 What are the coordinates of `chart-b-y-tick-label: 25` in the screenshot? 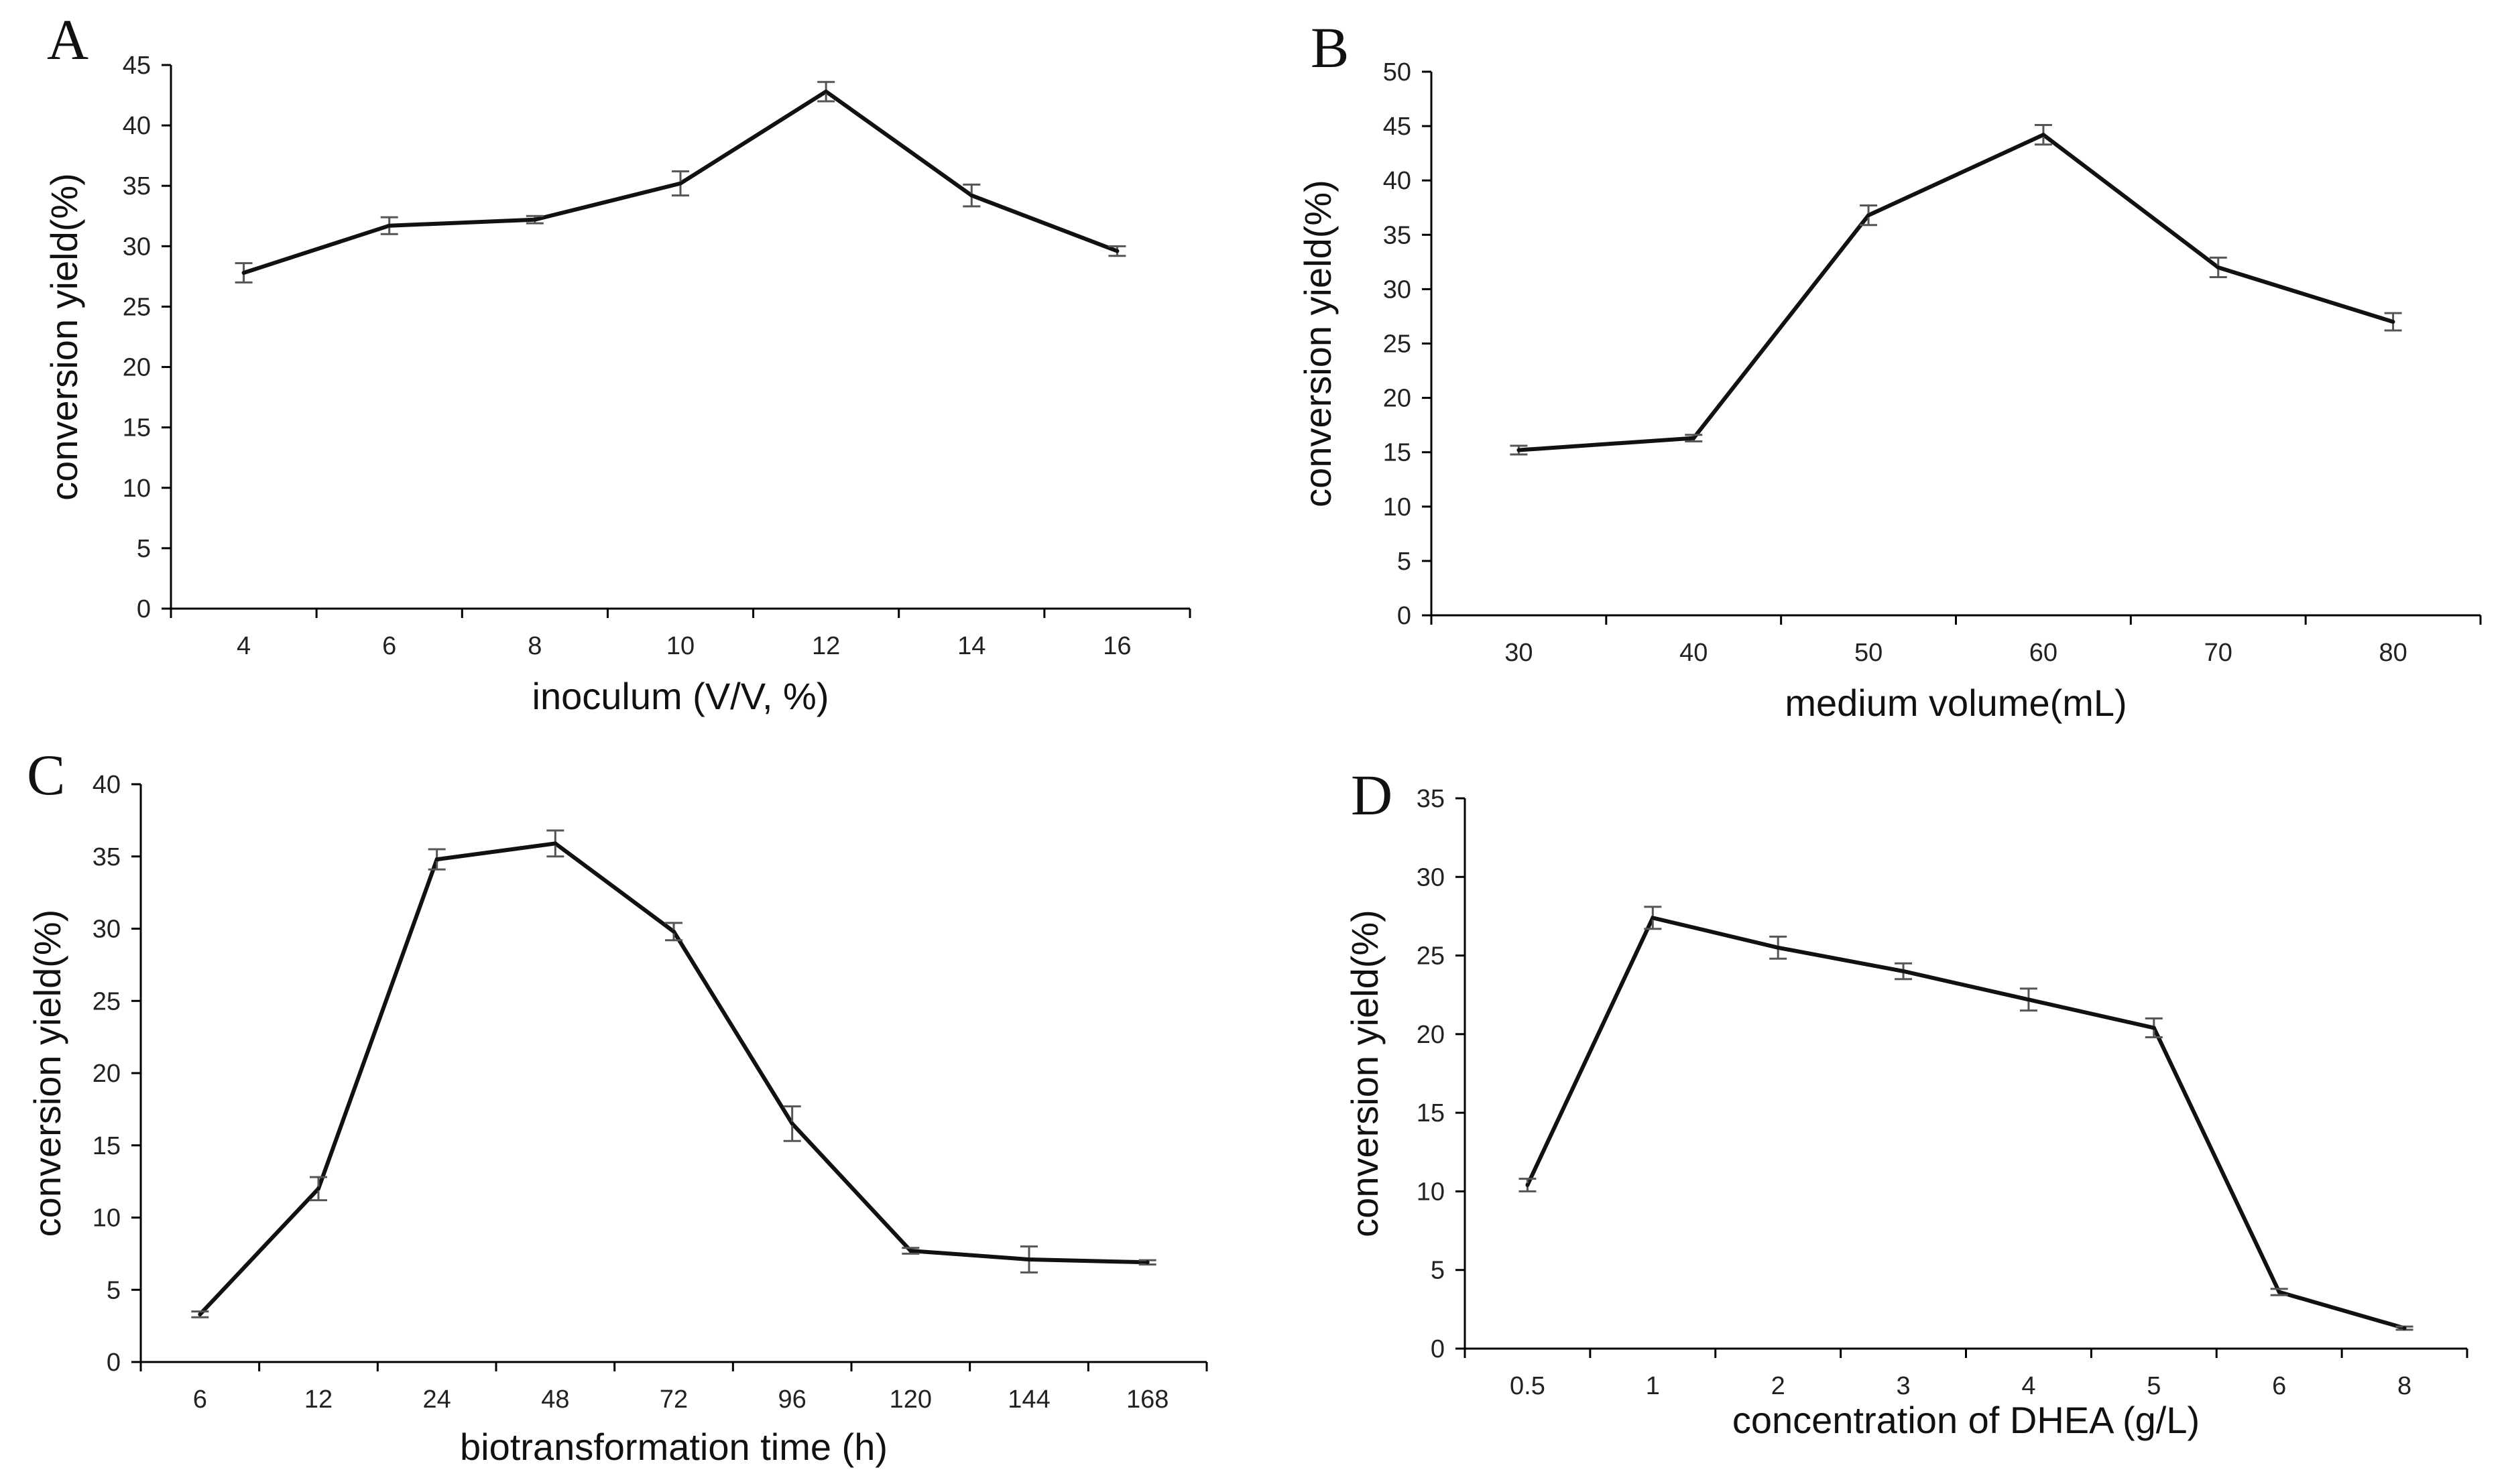 It's located at (1397, 344).